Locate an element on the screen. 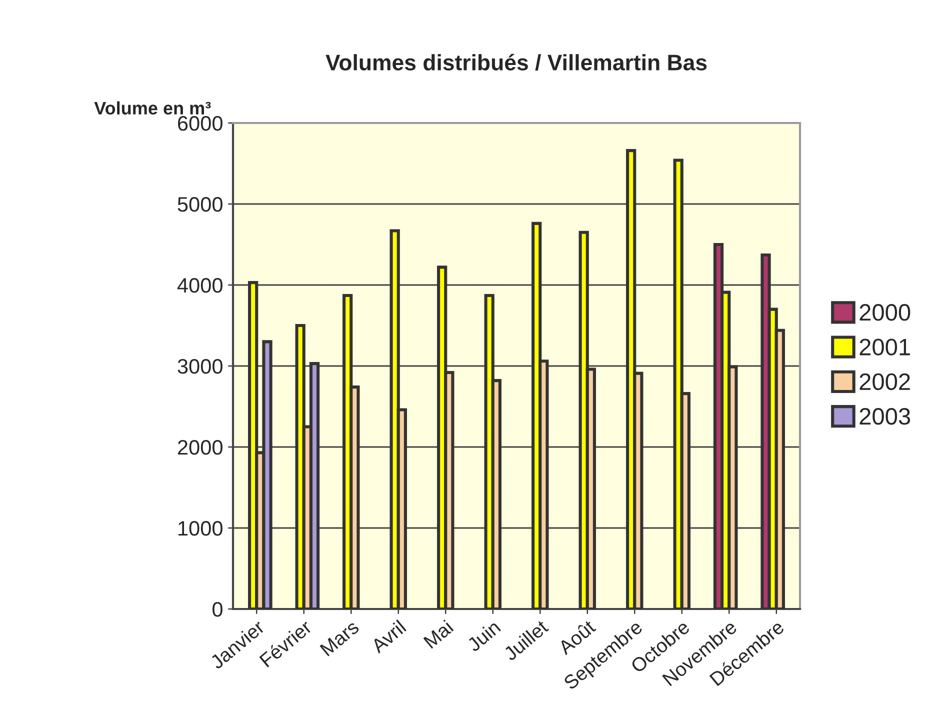 Image resolution: width=942 pixels, height=722 pixels. y-axis-title: Volume en m³ is located at coordinates (152, 108).